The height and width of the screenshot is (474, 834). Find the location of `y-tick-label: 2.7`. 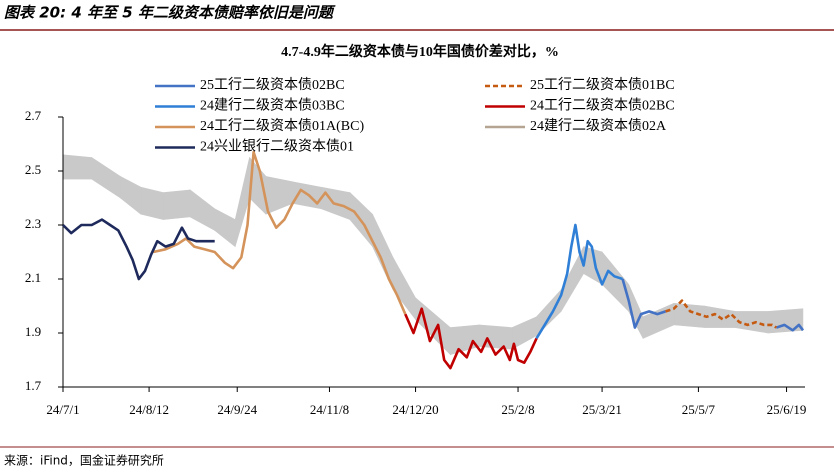

y-tick-label: 2.7 is located at coordinates (33, 115).